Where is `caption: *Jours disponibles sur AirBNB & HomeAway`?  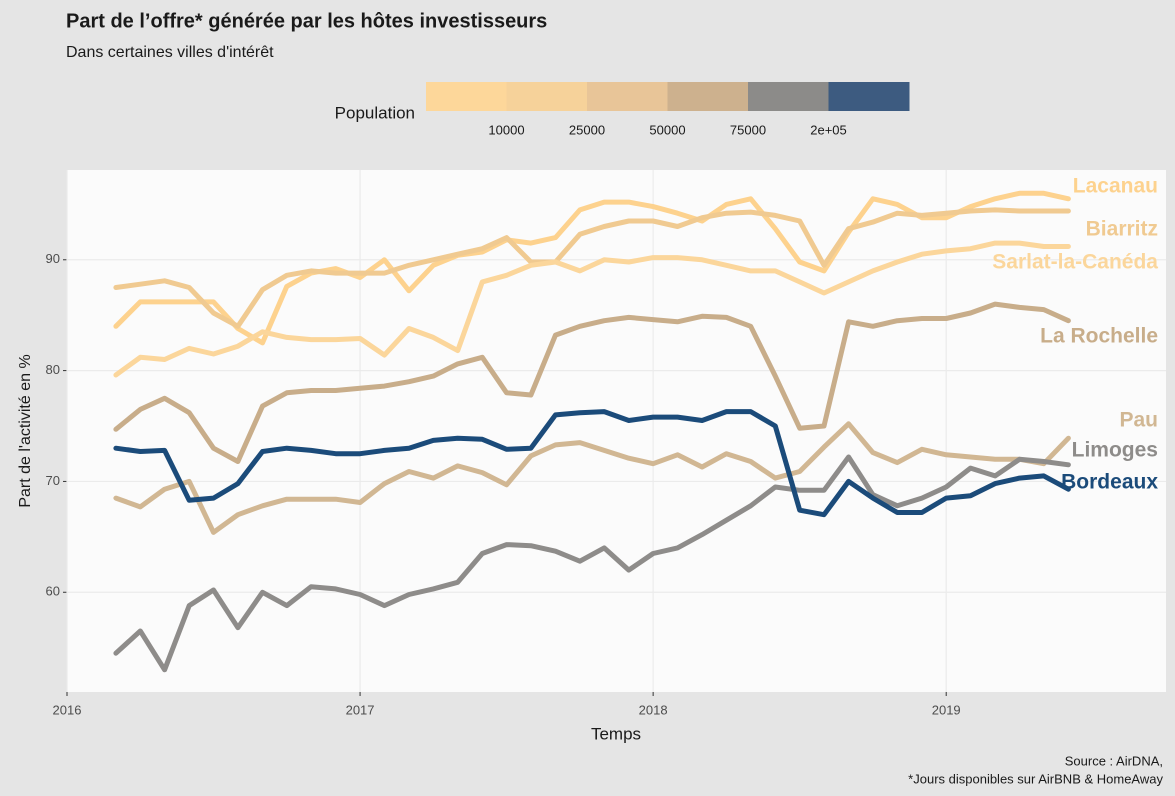
caption: *Jours disponibles sur AirBNB & HomeAway is located at coordinates (1035, 778).